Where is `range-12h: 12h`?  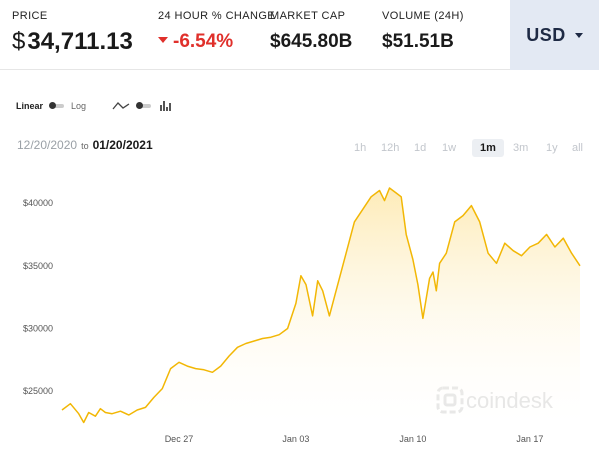
range-12h: 12h is located at coordinates (390, 148).